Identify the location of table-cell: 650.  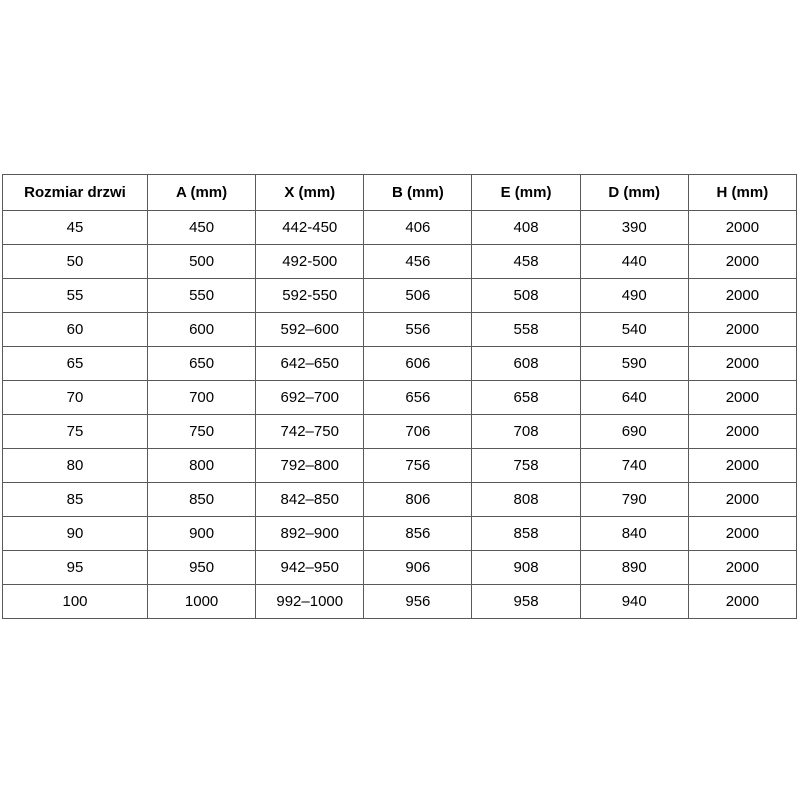
(201, 363).